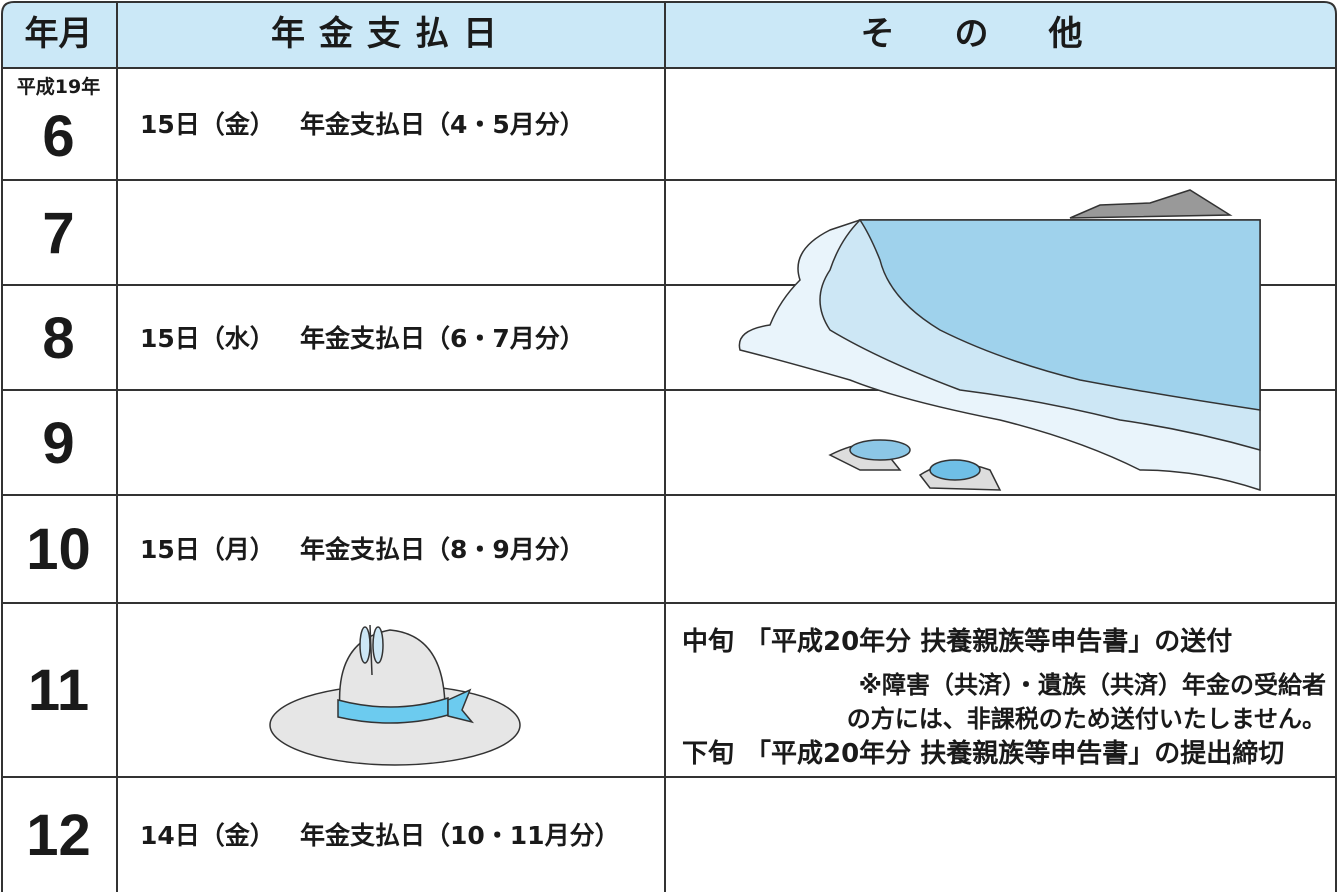 The width and height of the screenshot is (1338, 892). Describe the element at coordinates (58, 233) in the screenshot. I see `month: 7` at that location.